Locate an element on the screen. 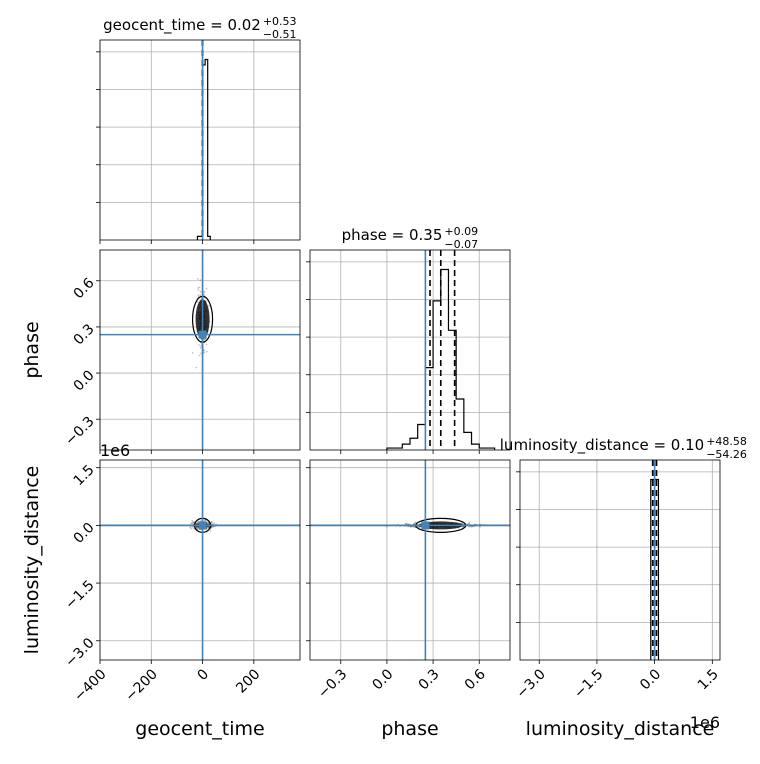  title-text: phase = 0.35 is located at coordinates (392, 235).